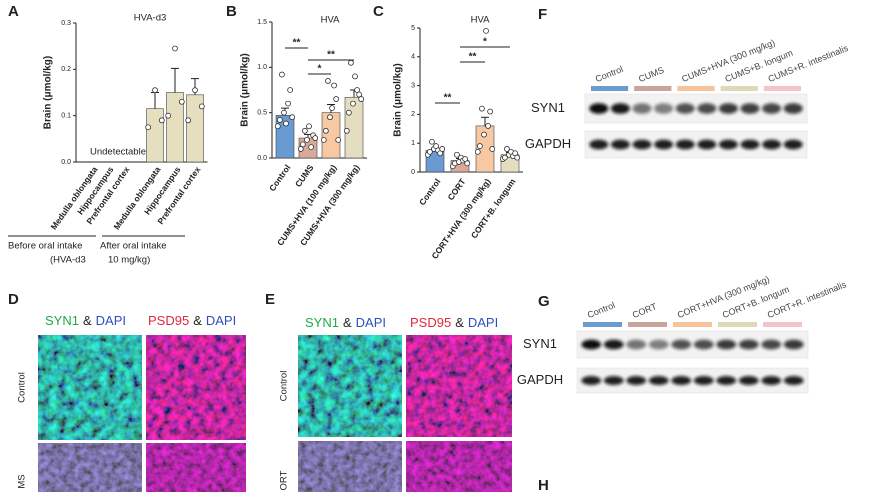 This screenshot has width=870, height=492. Describe the element at coordinates (284, 386) in the screenshot. I see `row-label: Control` at that location.